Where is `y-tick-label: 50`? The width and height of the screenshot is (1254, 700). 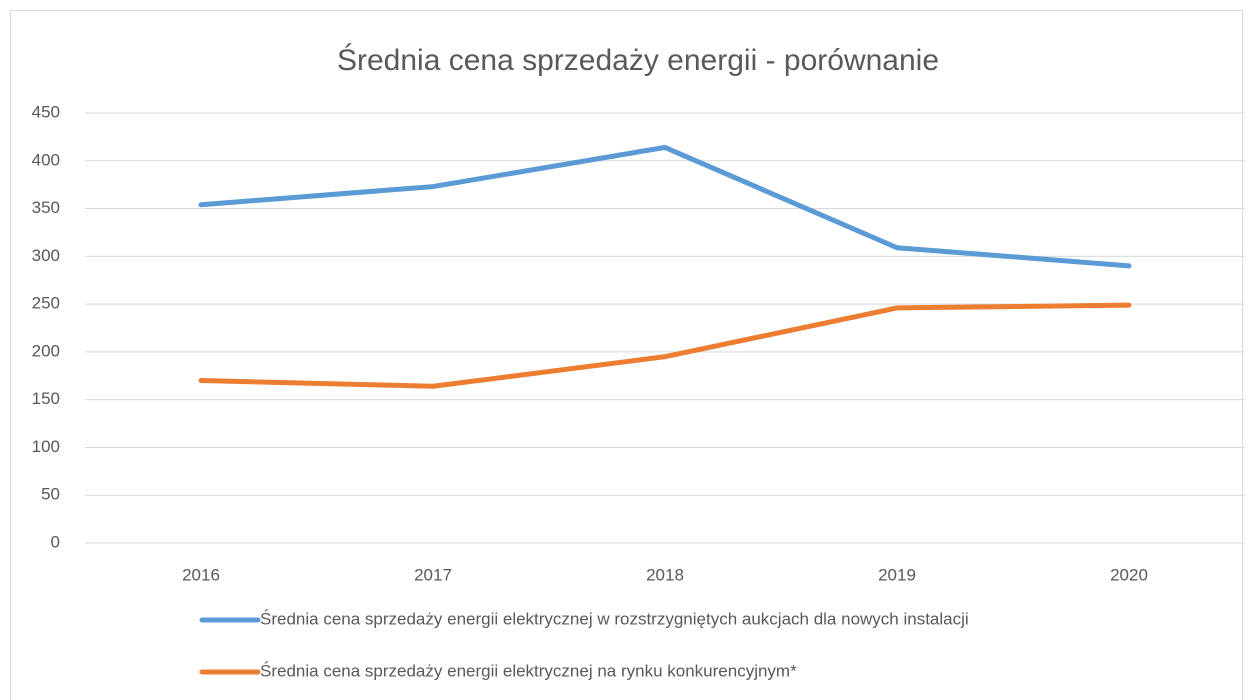
y-tick-label: 50 is located at coordinates (50, 494).